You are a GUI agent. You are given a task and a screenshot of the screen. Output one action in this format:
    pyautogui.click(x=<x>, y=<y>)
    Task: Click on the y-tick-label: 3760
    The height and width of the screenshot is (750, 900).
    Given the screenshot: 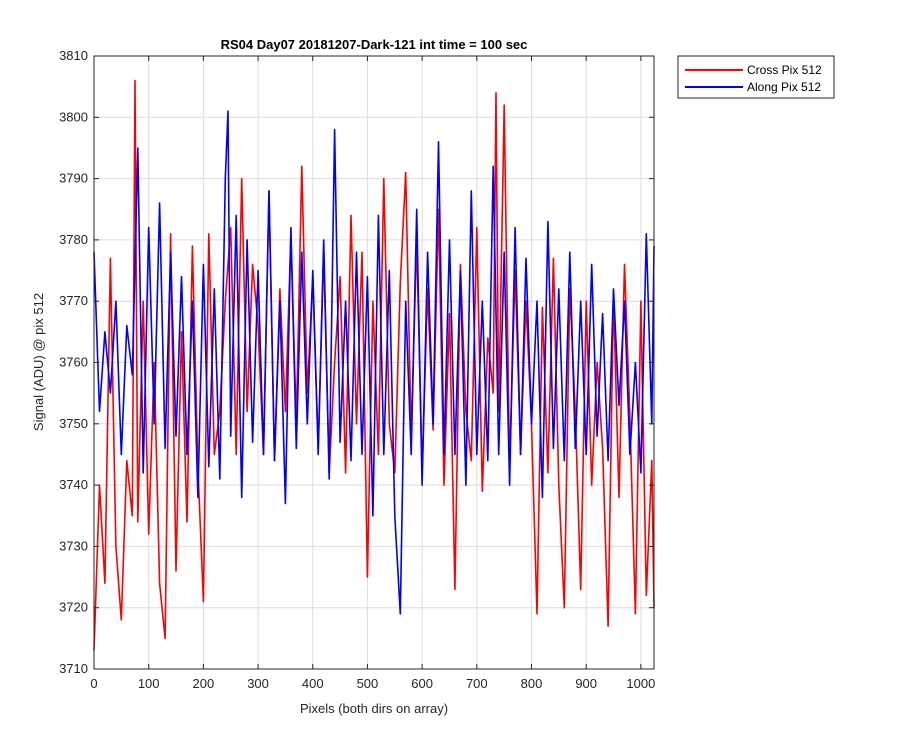 What is the action you would take?
    pyautogui.click(x=73, y=362)
    